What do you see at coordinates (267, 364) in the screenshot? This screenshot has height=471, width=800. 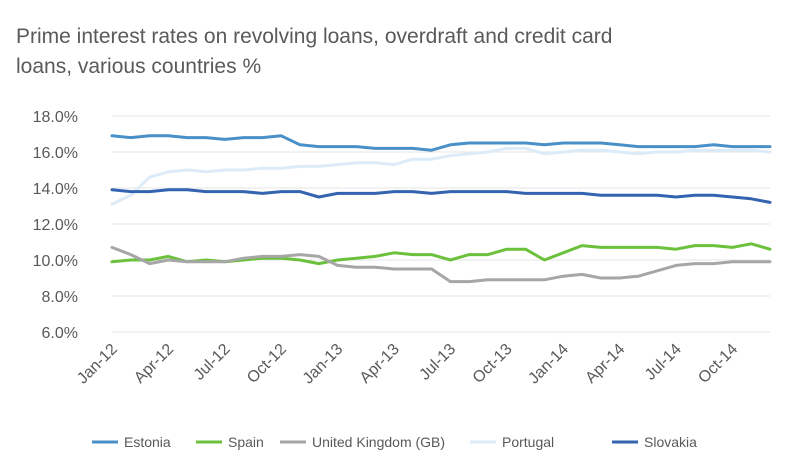 I see `x-tick-label: Oct-12` at bounding box center [267, 364].